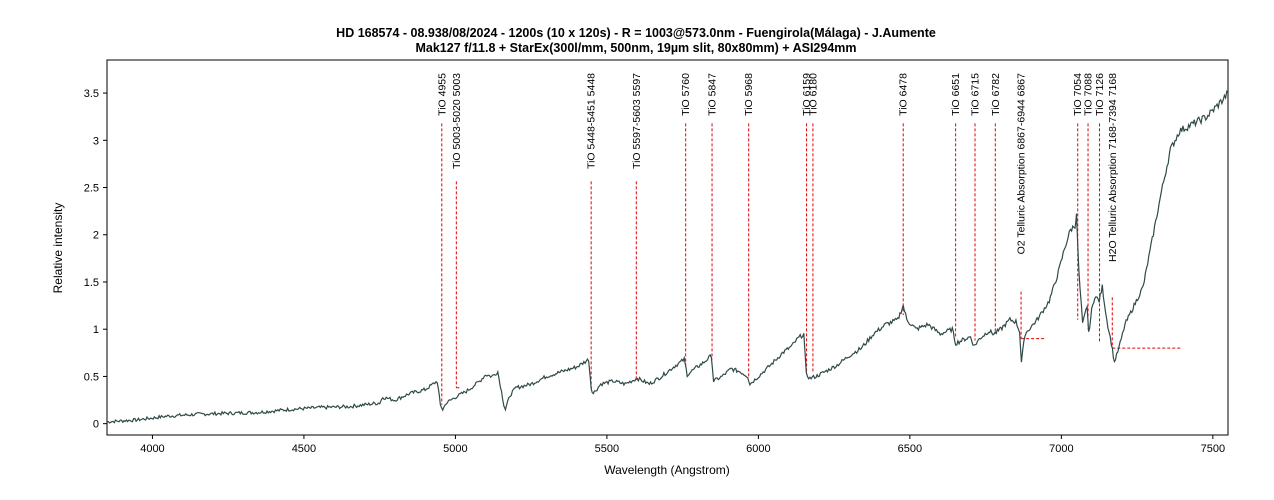 The height and width of the screenshot is (500, 1274). I want to click on x-tick-label: 4500, so click(304, 449).